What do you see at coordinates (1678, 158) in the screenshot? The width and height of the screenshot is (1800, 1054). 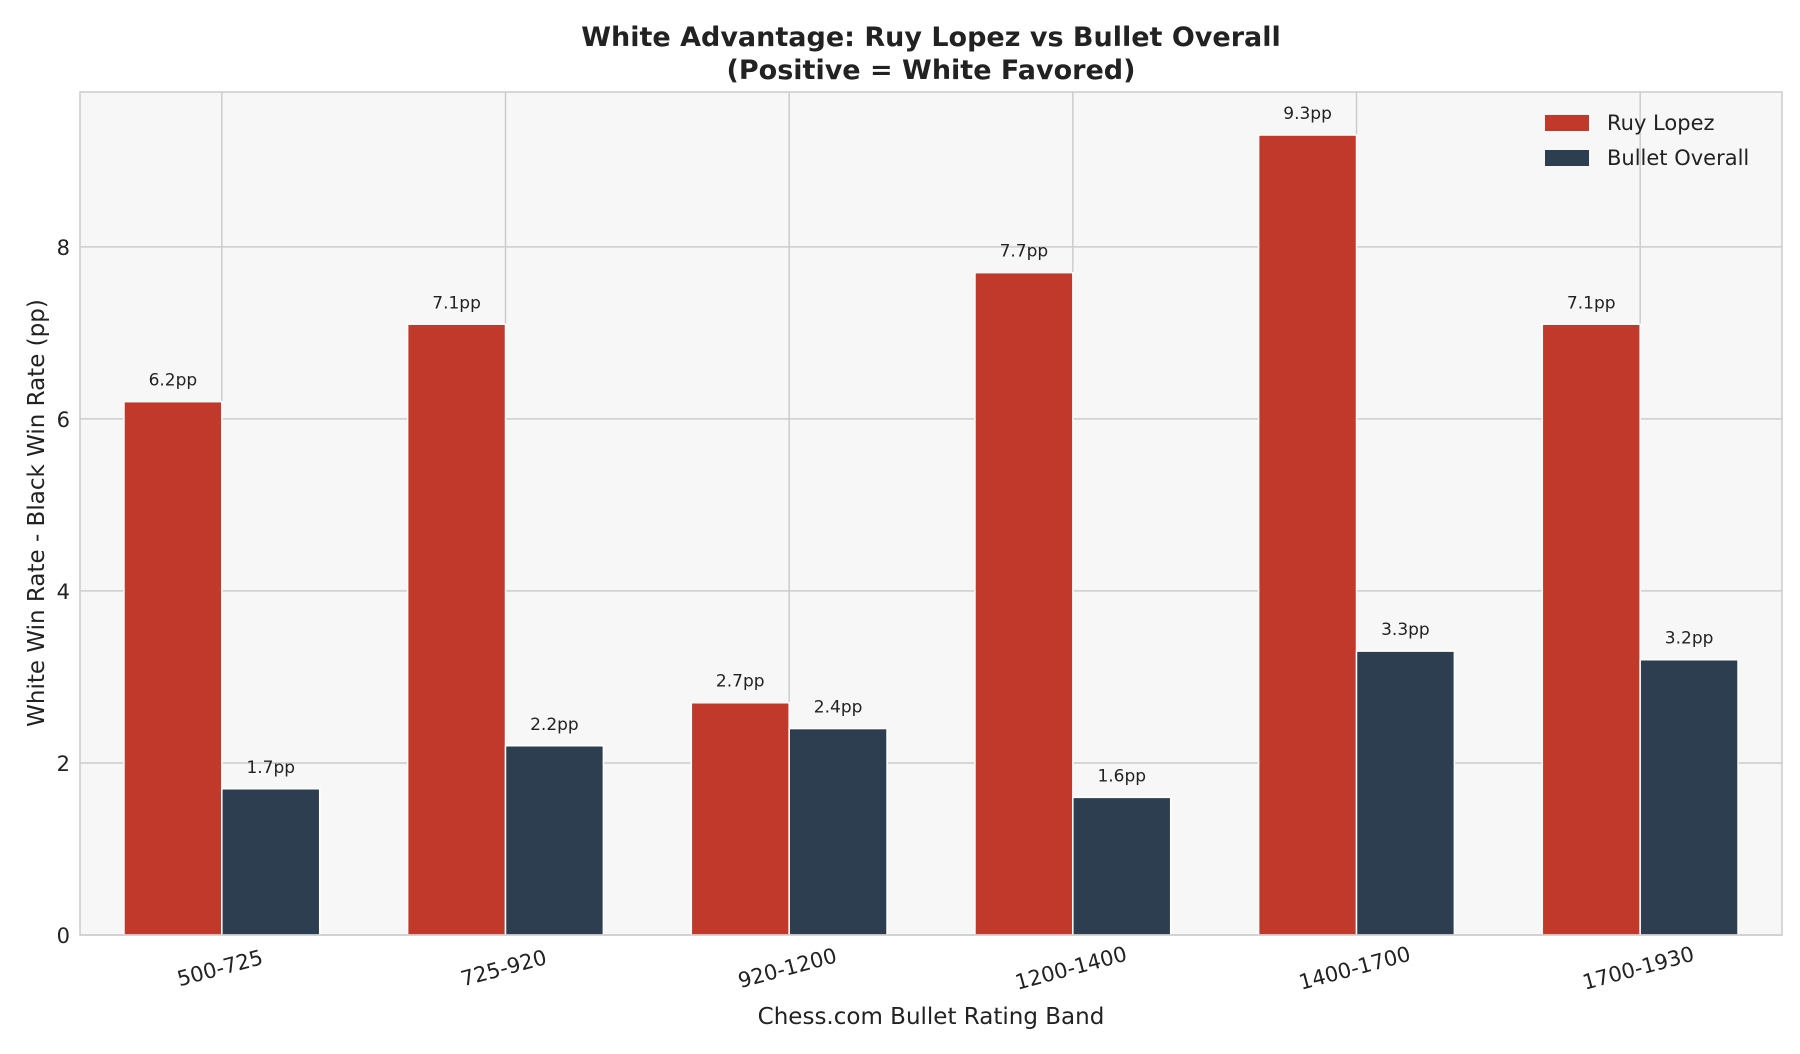 I see `legend-label: Bullet Overall` at bounding box center [1678, 158].